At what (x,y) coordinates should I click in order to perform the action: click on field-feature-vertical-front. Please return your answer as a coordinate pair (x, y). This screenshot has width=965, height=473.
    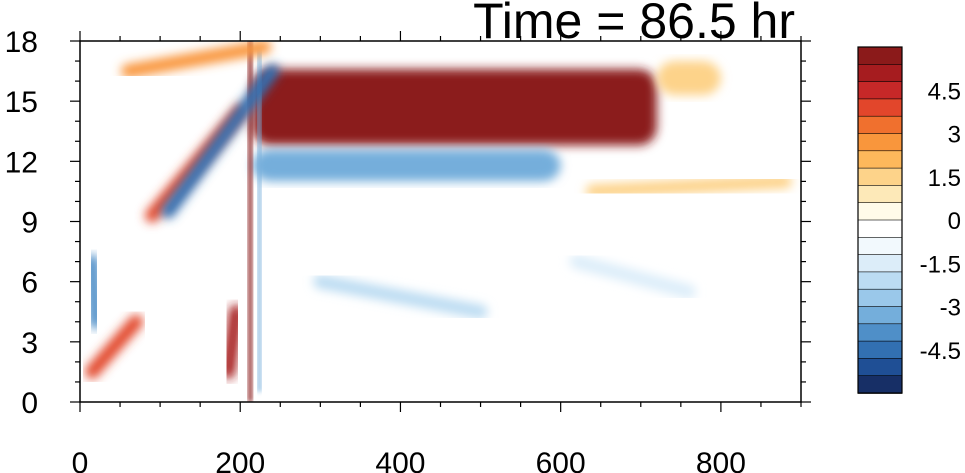
    Looking at the image, I should click on (250, 221).